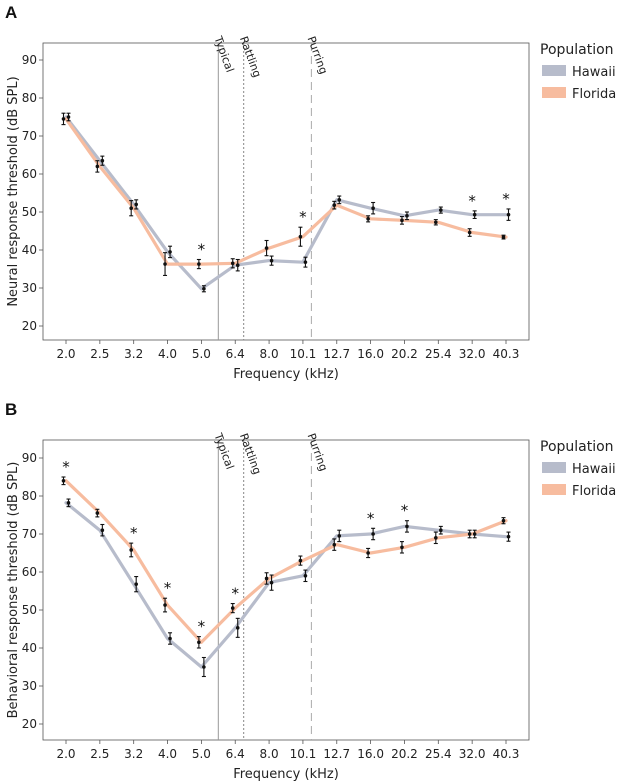  I want to click on y-axis-label: Behavioral response threshold (dB SPL), so click(13, 590).